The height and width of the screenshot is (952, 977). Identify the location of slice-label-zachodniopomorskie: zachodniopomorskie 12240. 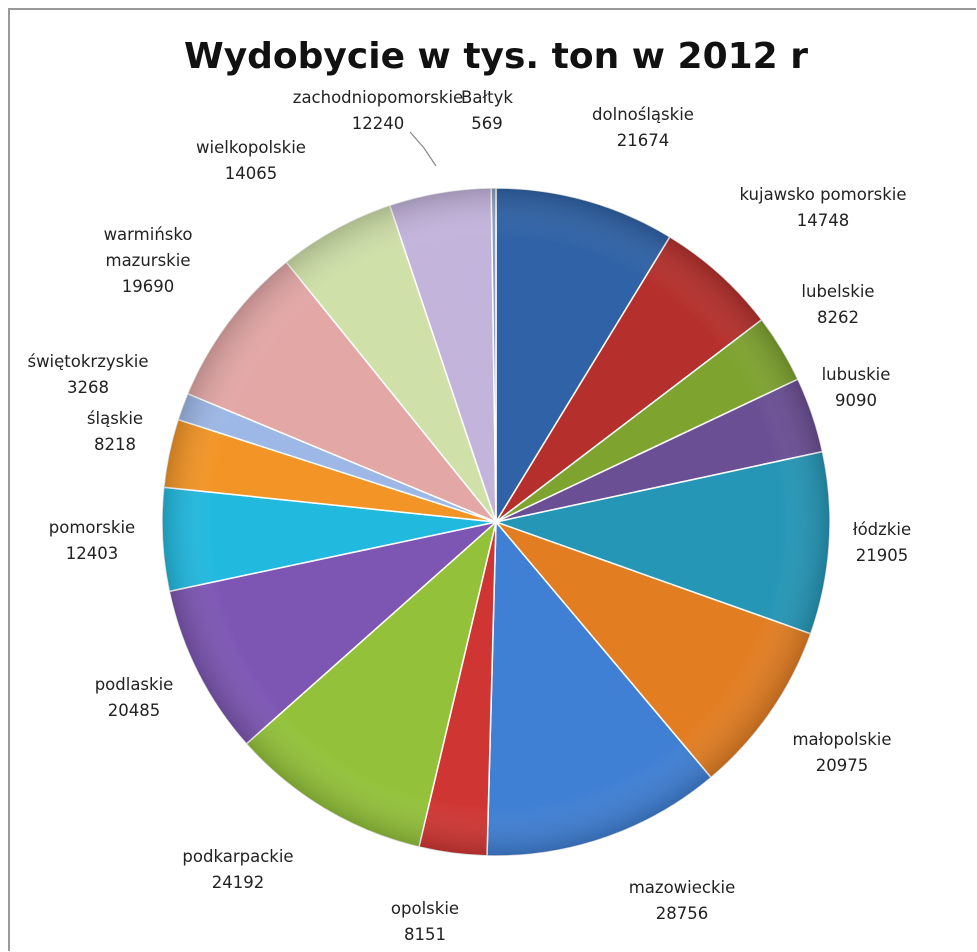
(378, 110).